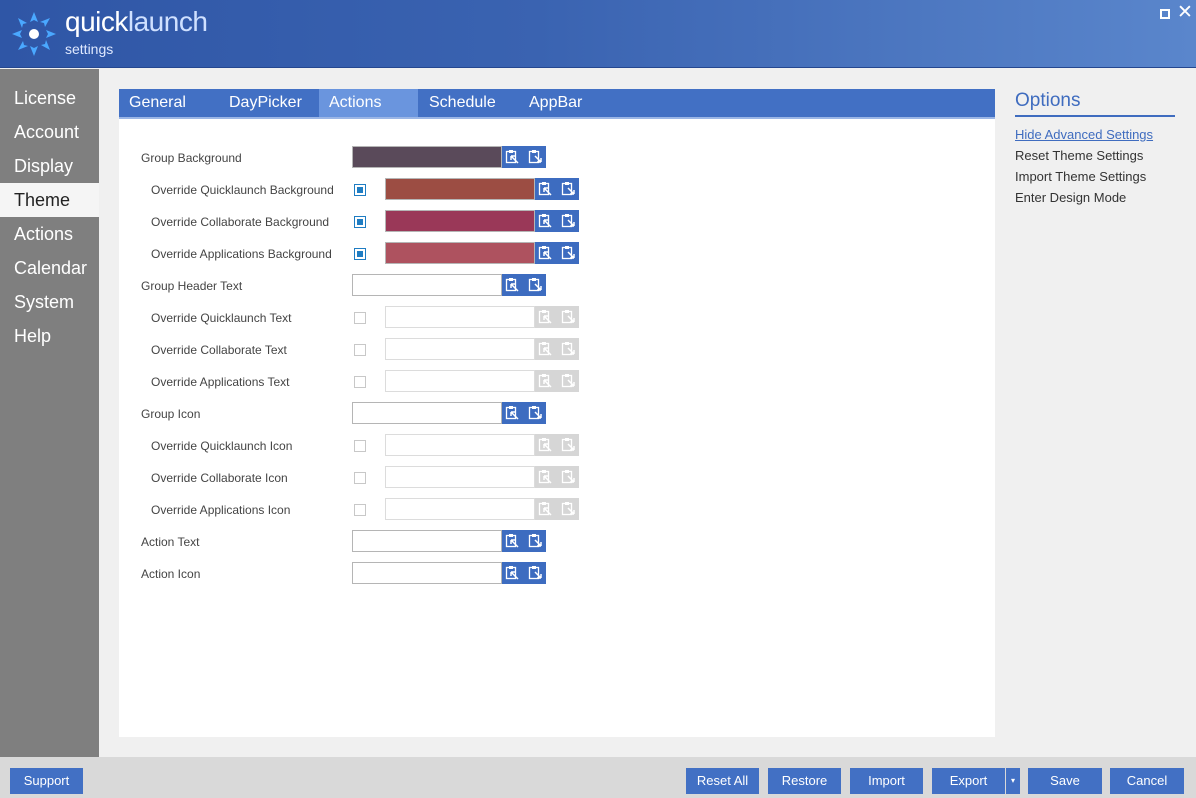 This screenshot has width=1196, height=798. What do you see at coordinates (171, 574) in the screenshot?
I see `action-icon-label: Action Icon` at bounding box center [171, 574].